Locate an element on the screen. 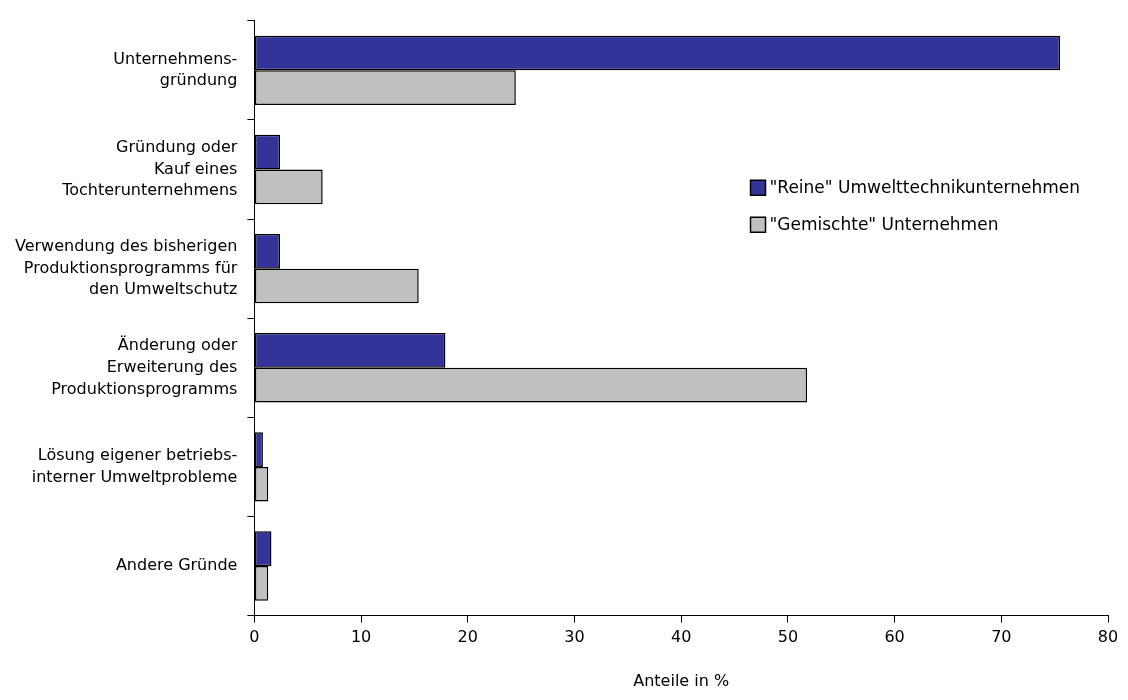 The width and height of the screenshot is (1128, 700). legend-label: "Reine" Umwelttechnikunternehmen is located at coordinates (925, 186).